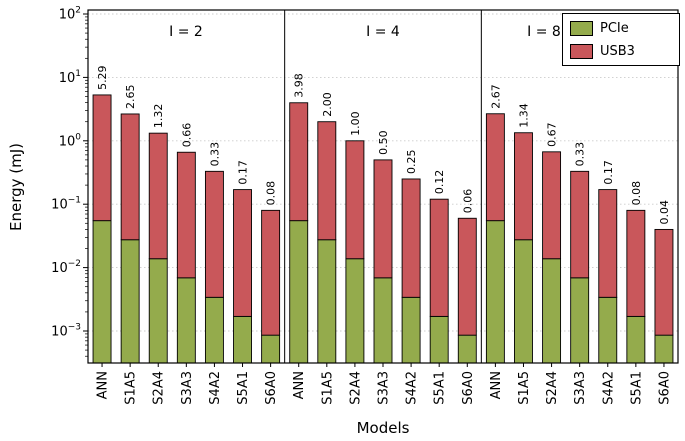 The image size is (685, 441). I want to click on pcie-color-swatch, so click(581, 28).